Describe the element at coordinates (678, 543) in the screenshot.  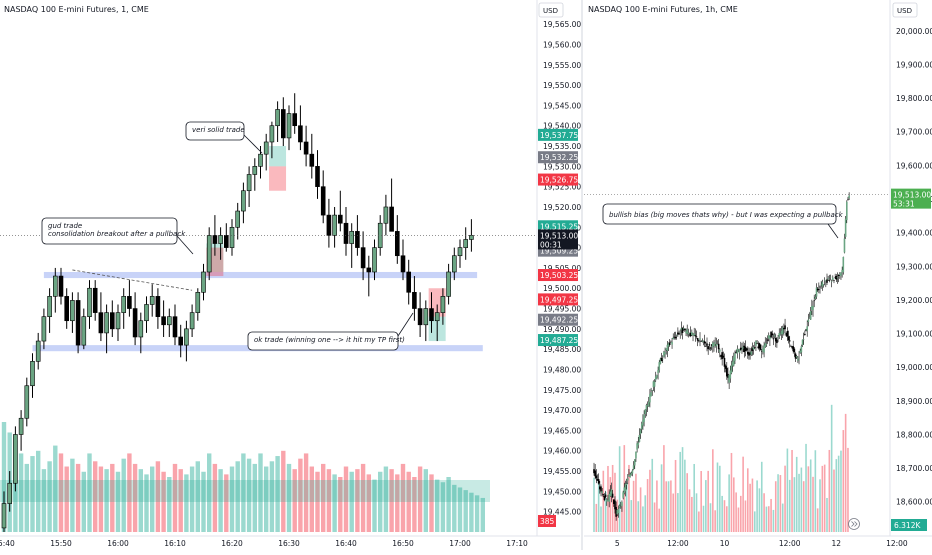
I see `x-tick-label: 12:00` at that location.